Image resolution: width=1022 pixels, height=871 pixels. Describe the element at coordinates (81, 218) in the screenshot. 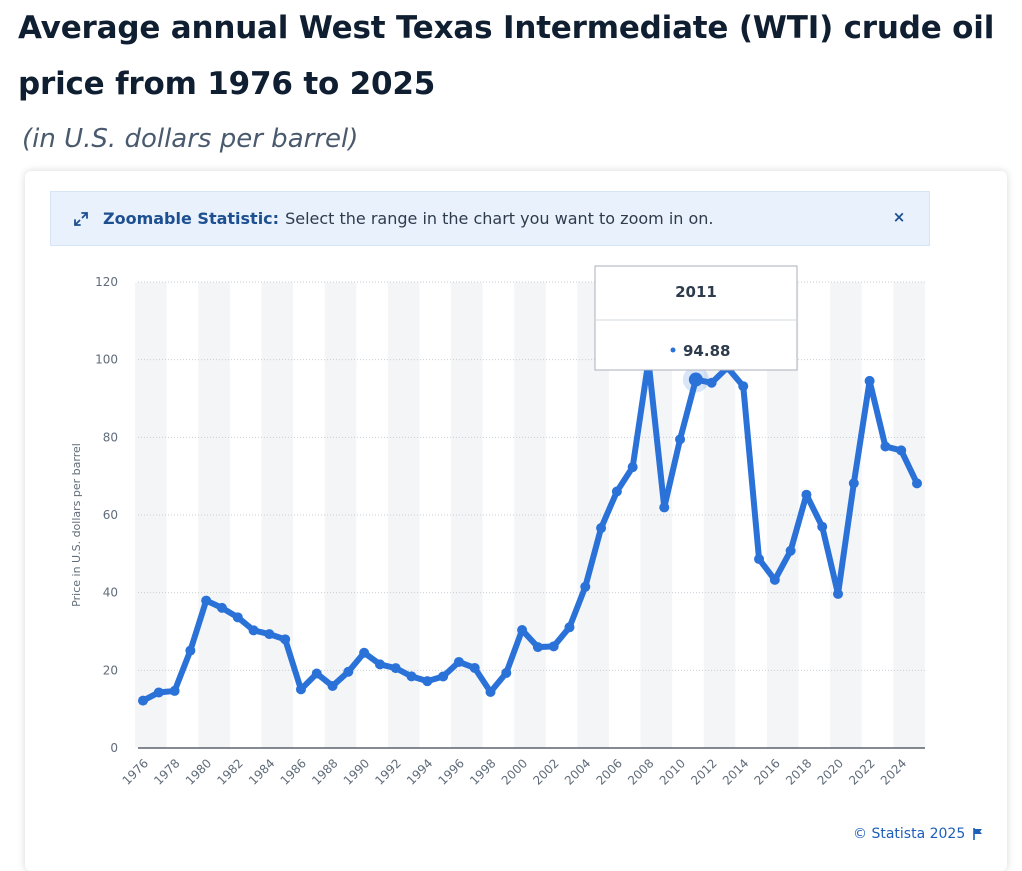

I see `expand-icon` at that location.